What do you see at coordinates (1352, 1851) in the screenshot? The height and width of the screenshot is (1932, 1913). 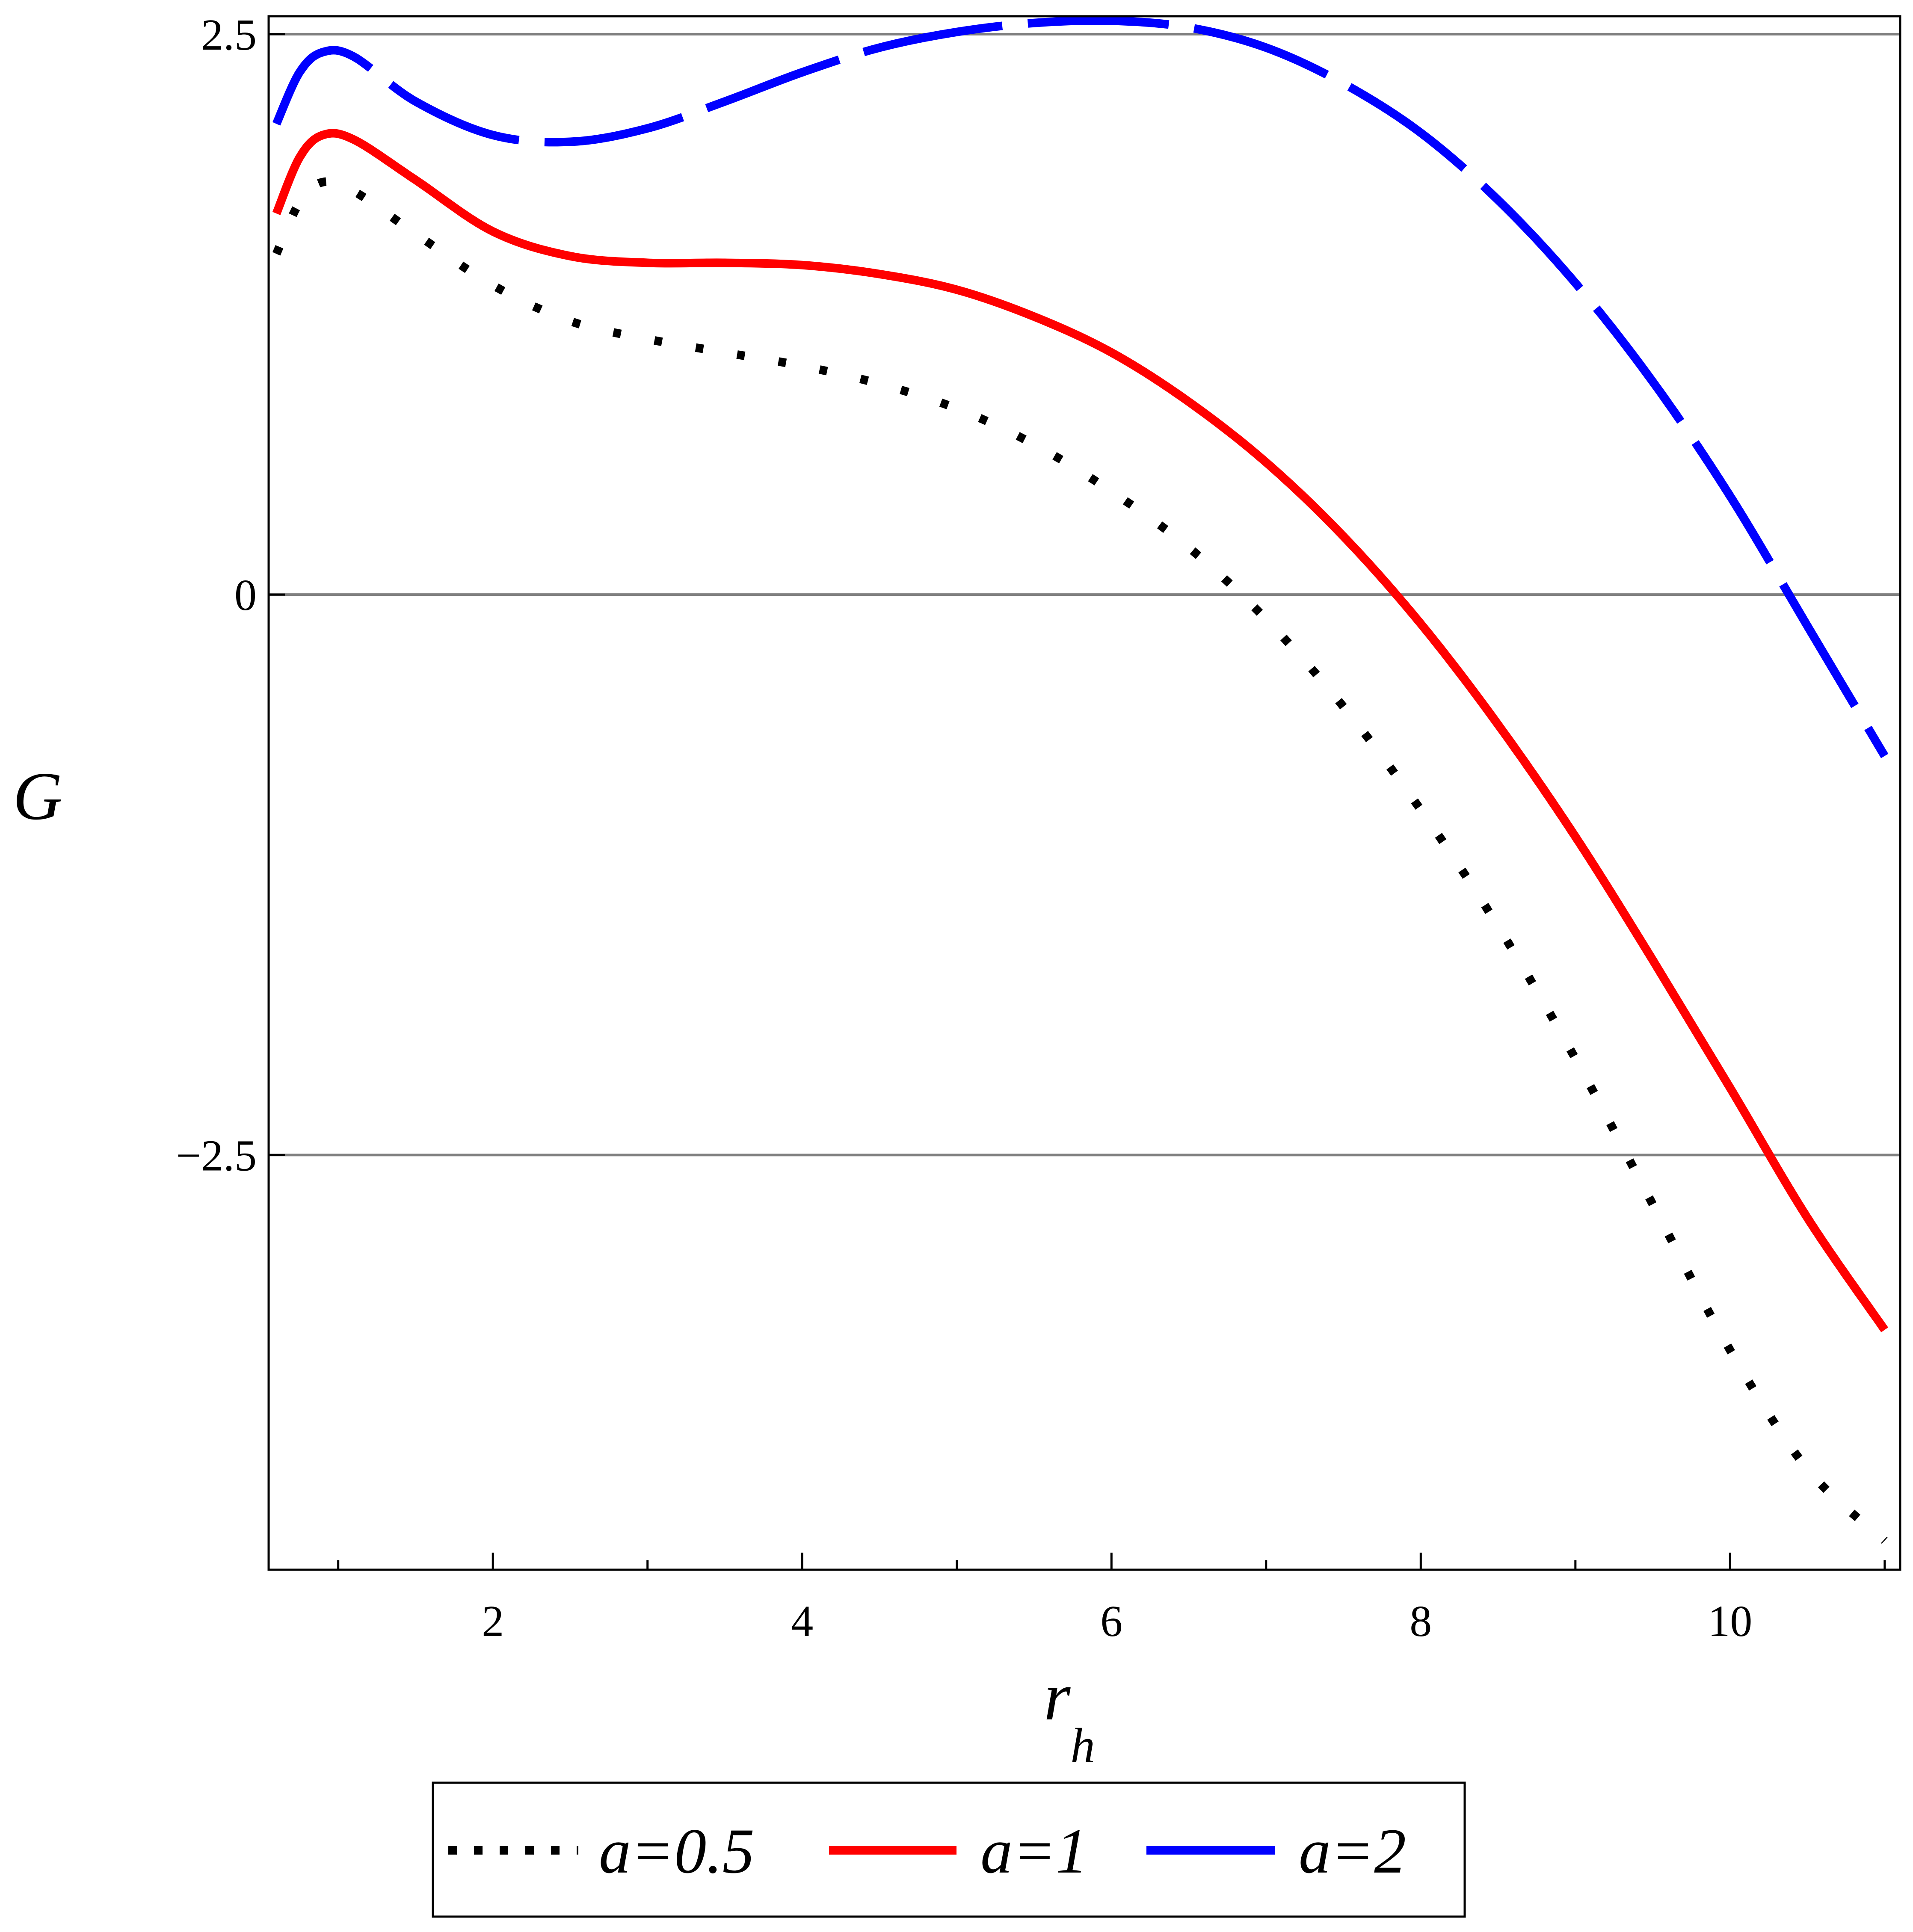 I see `legend-label-3: a=2` at bounding box center [1352, 1851].